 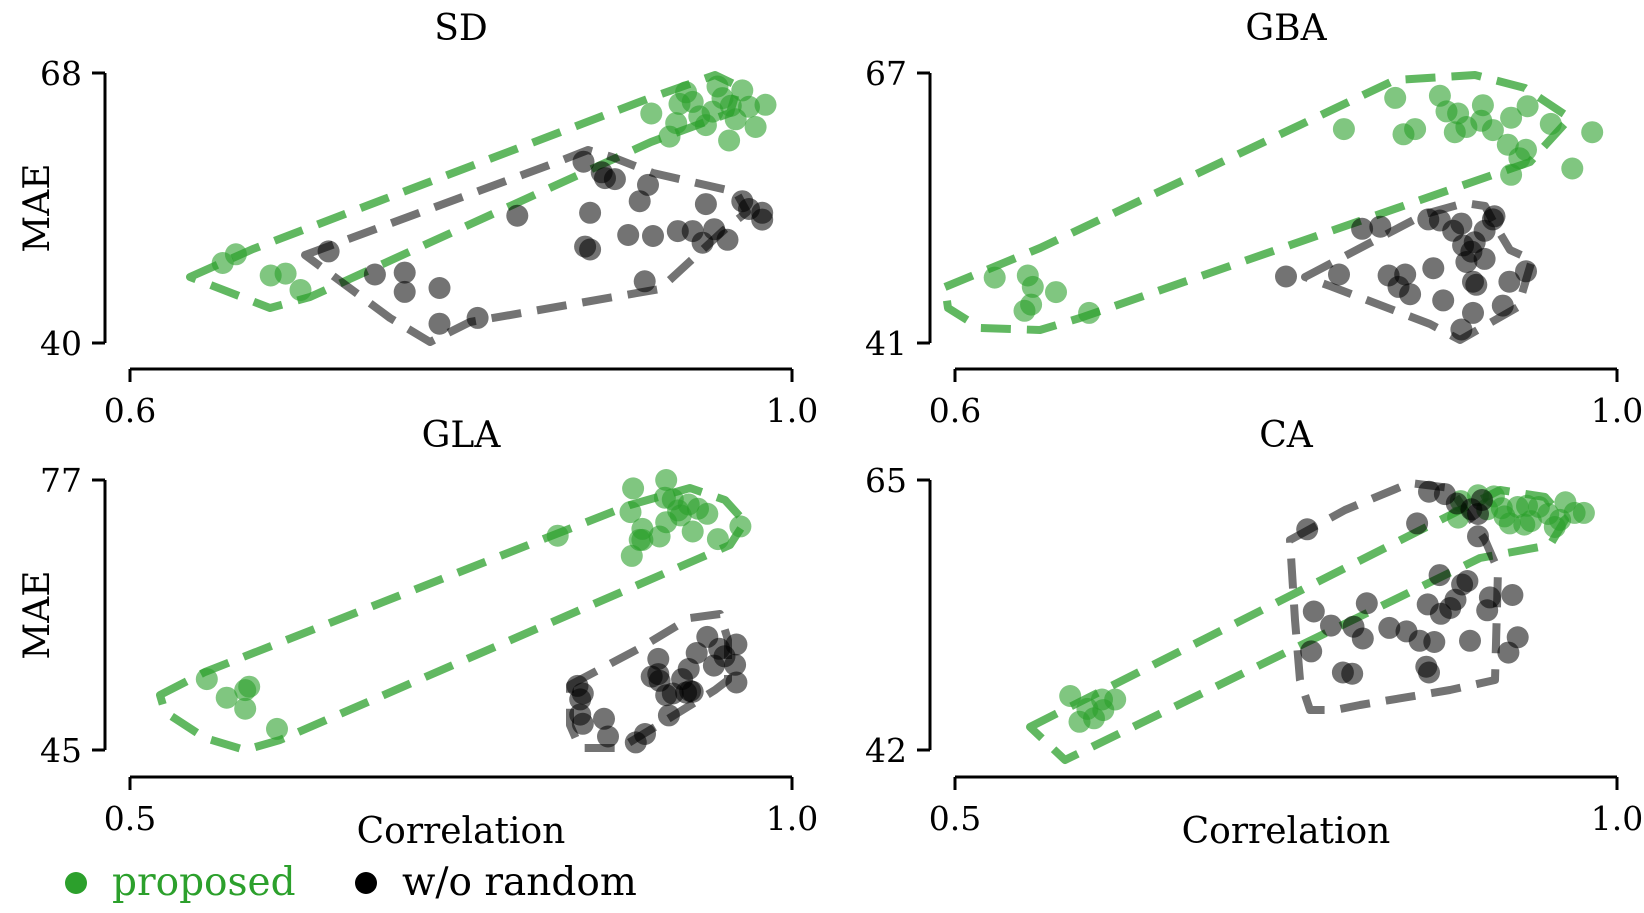 I want to click on y-axis-label: MAE, so click(x=37, y=614).